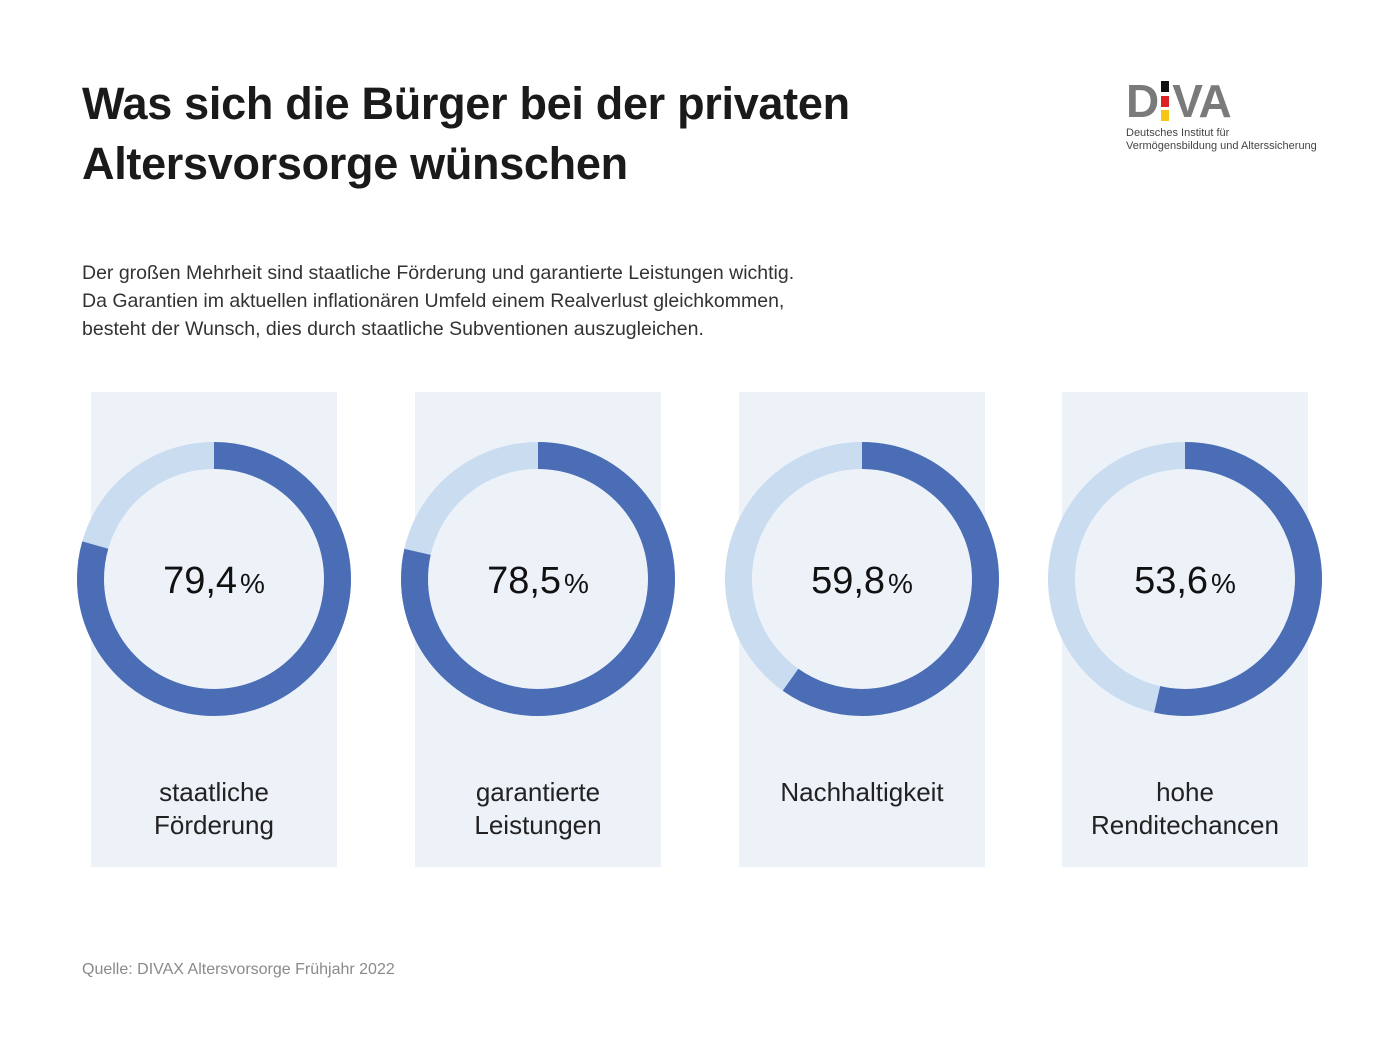  I want to click on flag-stripe-red, so click(1165, 101).